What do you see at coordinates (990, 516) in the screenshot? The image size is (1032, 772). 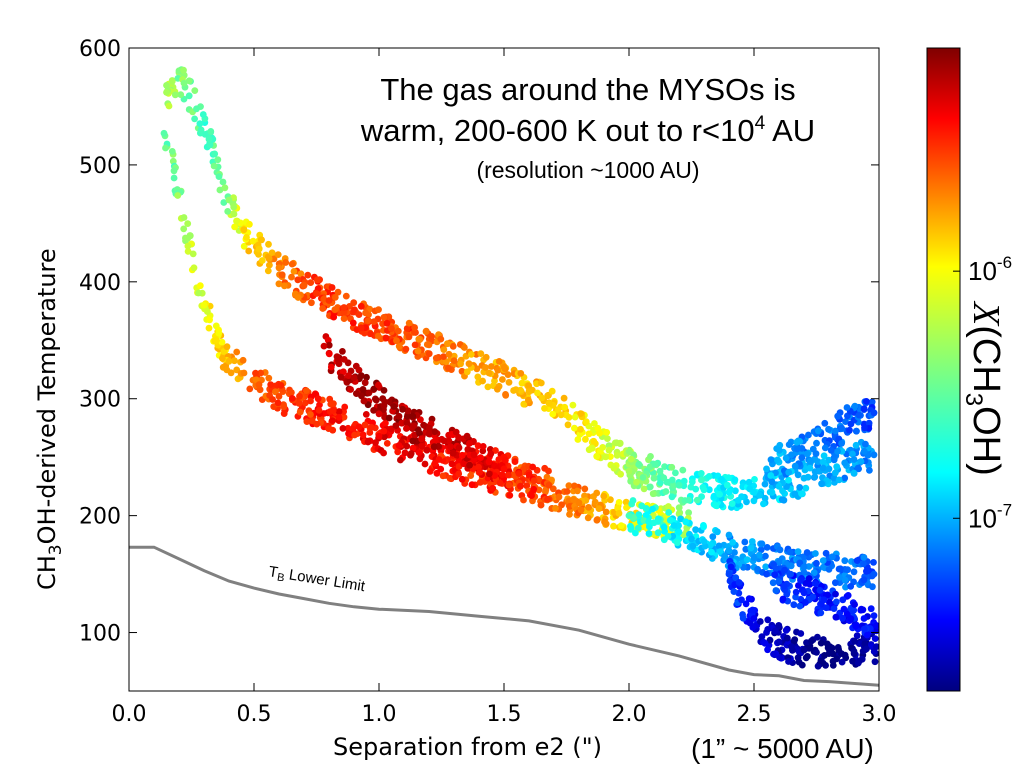 I see `colorbar-tick-label: 10⁻⁷` at bounding box center [990, 516].